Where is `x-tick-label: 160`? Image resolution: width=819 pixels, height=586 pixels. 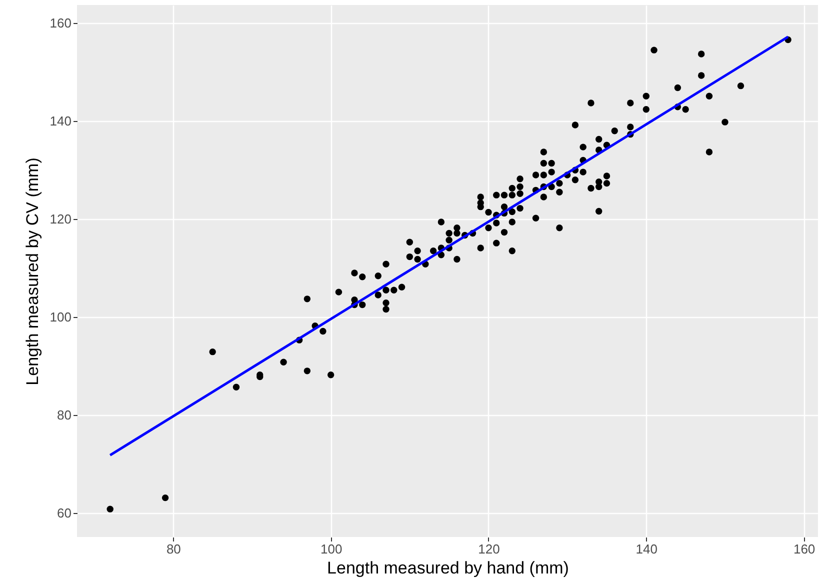 x-tick-label: 160 is located at coordinates (804, 549).